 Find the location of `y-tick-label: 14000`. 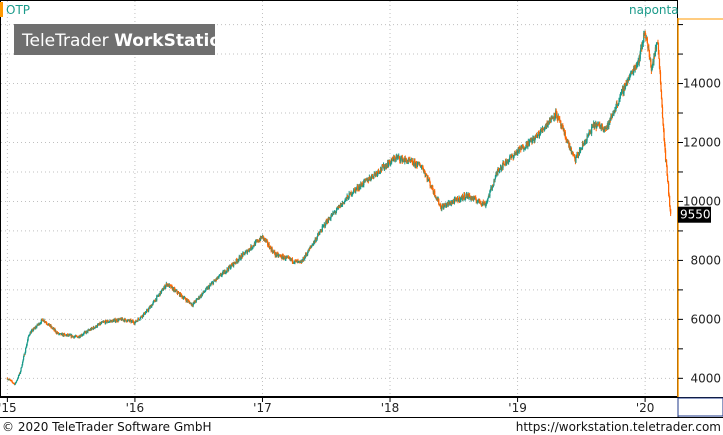

y-tick-label: 14000 is located at coordinates (702, 84).